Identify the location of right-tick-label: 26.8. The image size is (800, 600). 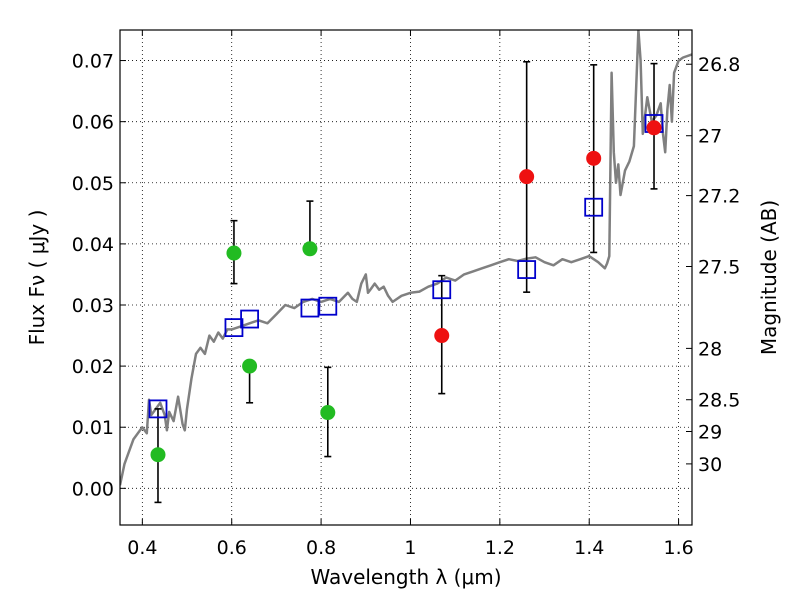
(719, 65).